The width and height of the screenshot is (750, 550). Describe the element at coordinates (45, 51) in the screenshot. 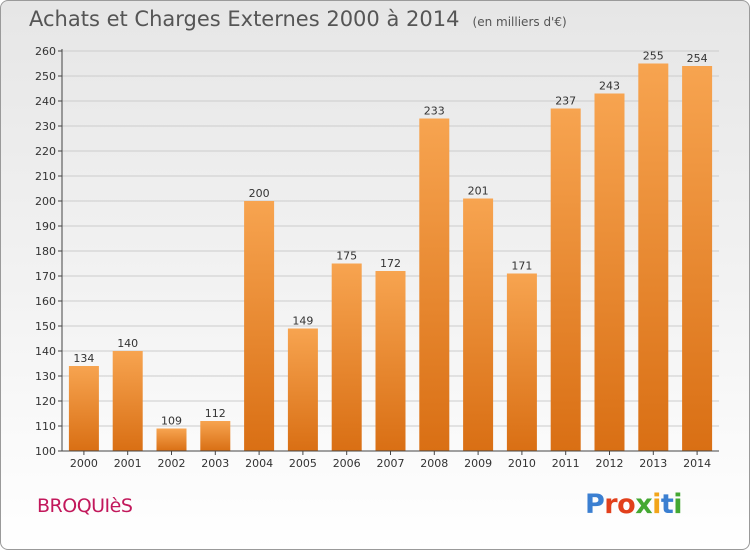

I see `y-tick-label: 260` at that location.